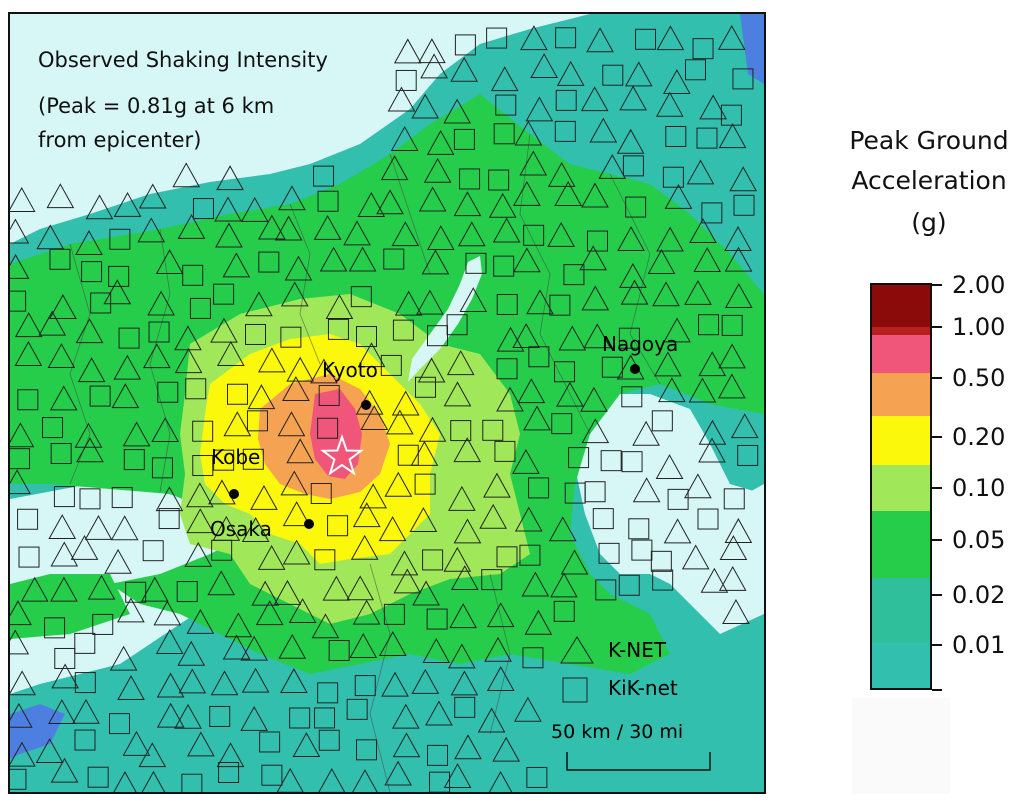 Image resolution: width=1024 pixels, height=805 pixels. Describe the element at coordinates (336, 434) in the screenshot. I see `pga-zone-1.00` at that location.